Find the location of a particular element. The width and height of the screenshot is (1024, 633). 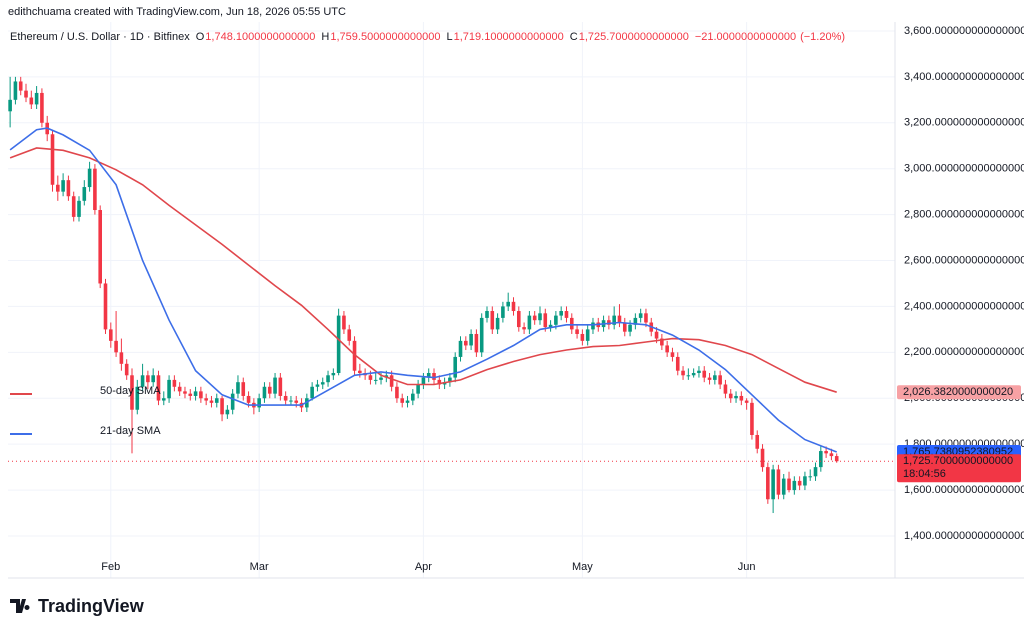

last-price-tag-bg is located at coordinates (959, 468).